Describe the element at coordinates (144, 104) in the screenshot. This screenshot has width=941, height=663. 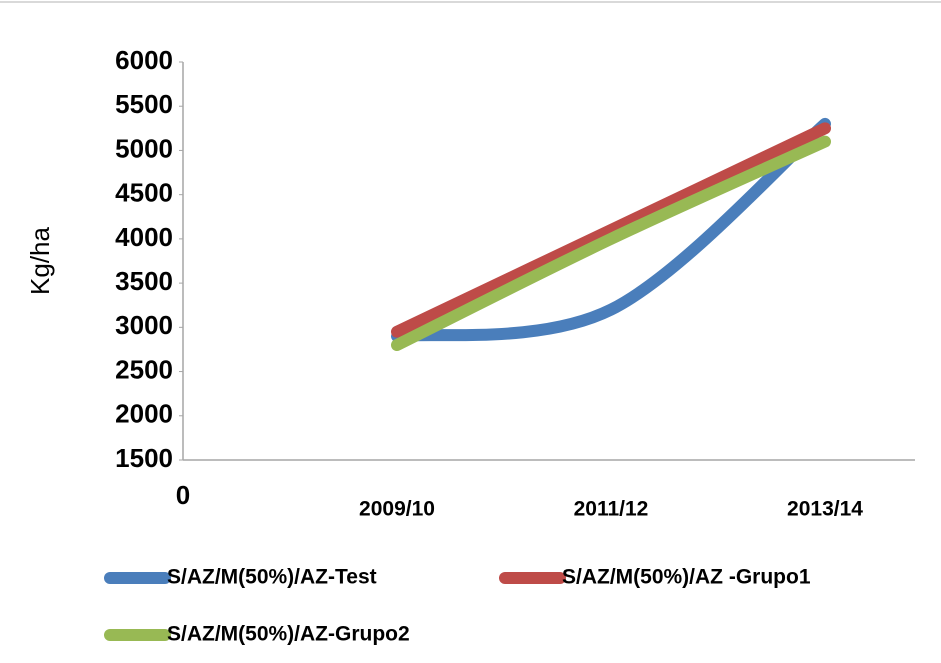
I see `y-tick-label: 5500` at that location.